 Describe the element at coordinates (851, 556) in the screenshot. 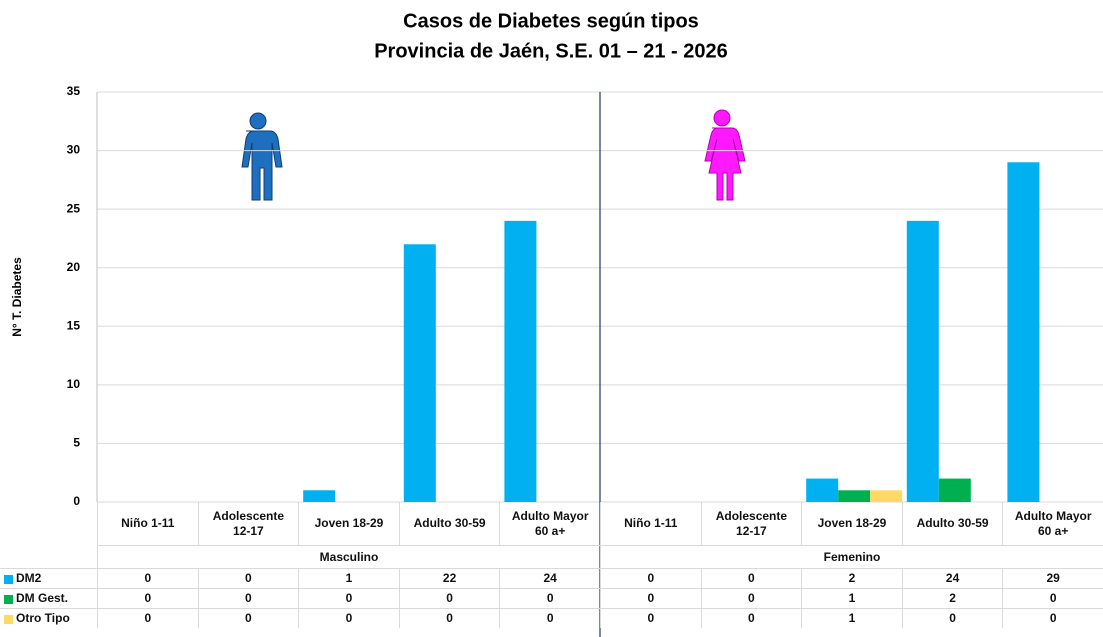

I see `group-label: Femenino` at that location.